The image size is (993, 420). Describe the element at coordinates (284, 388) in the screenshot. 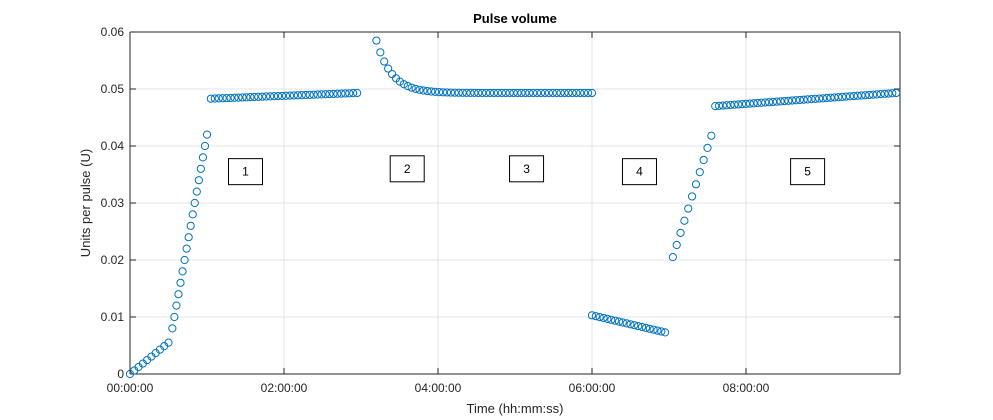

I see `x-tick-label: 02:00:00` at that location.